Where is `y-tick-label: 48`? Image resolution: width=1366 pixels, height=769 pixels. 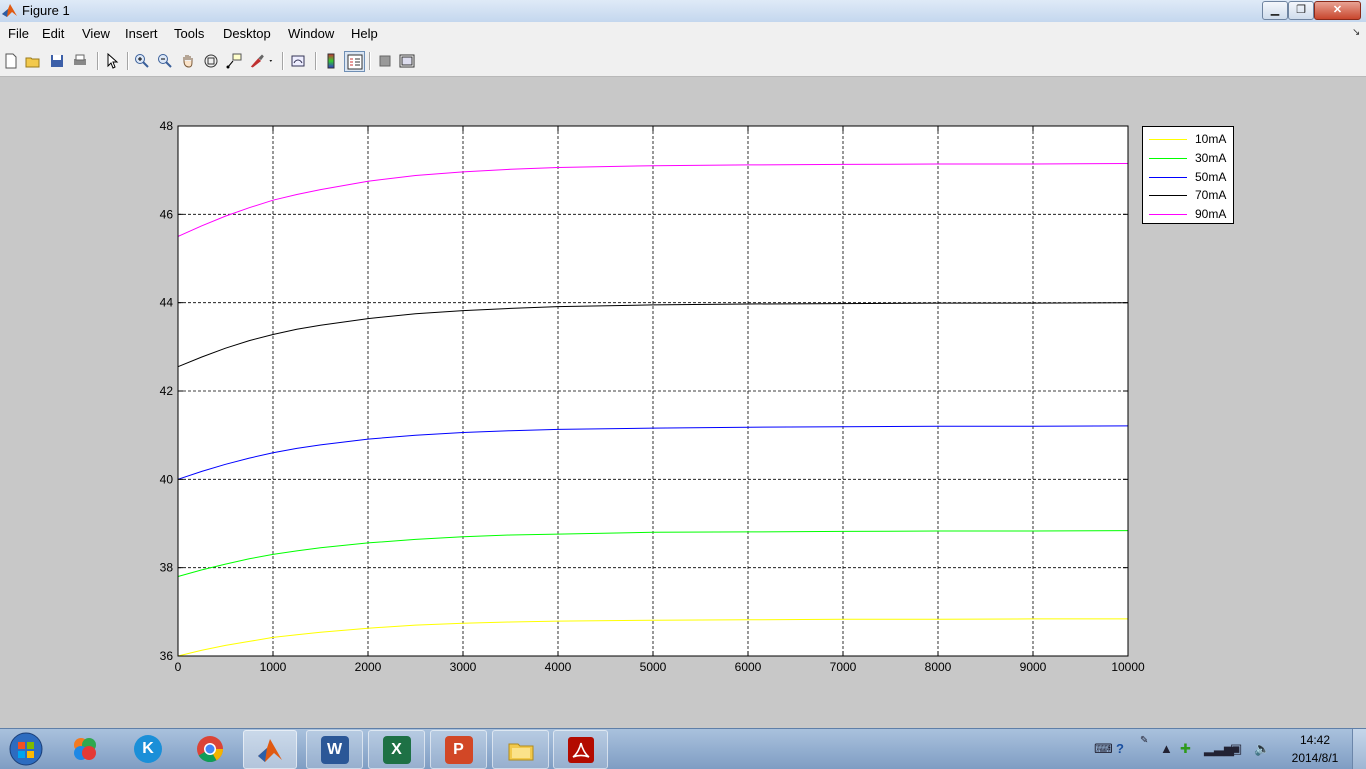
y-tick-label: 48 is located at coordinates (167, 126).